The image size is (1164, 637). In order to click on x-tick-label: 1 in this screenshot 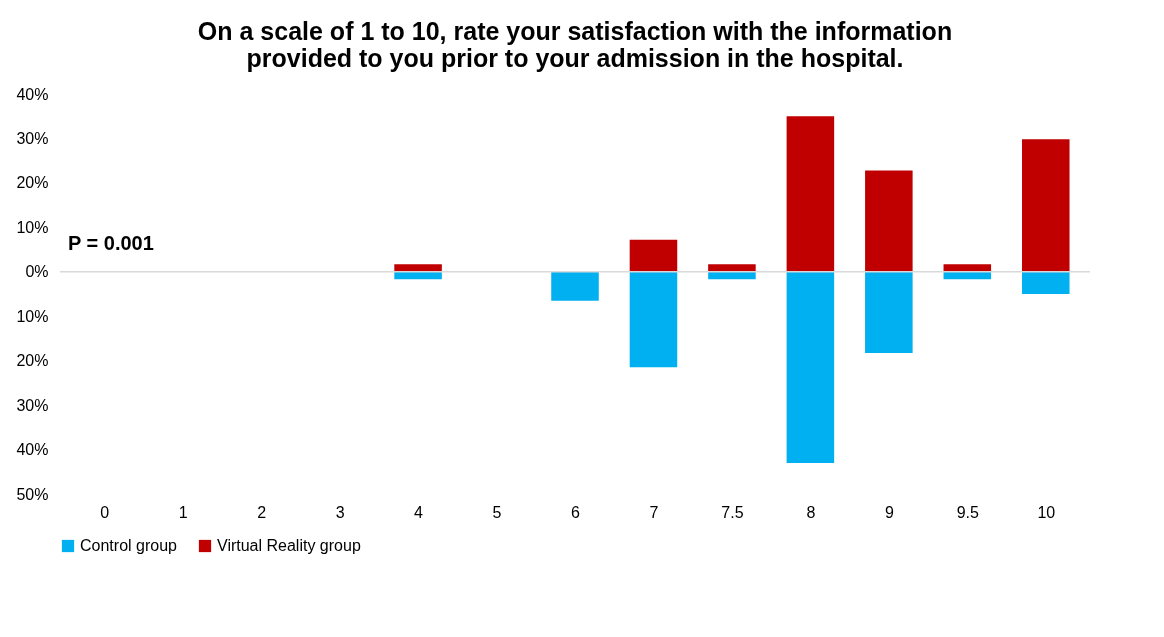, I will do `click(183, 512)`.